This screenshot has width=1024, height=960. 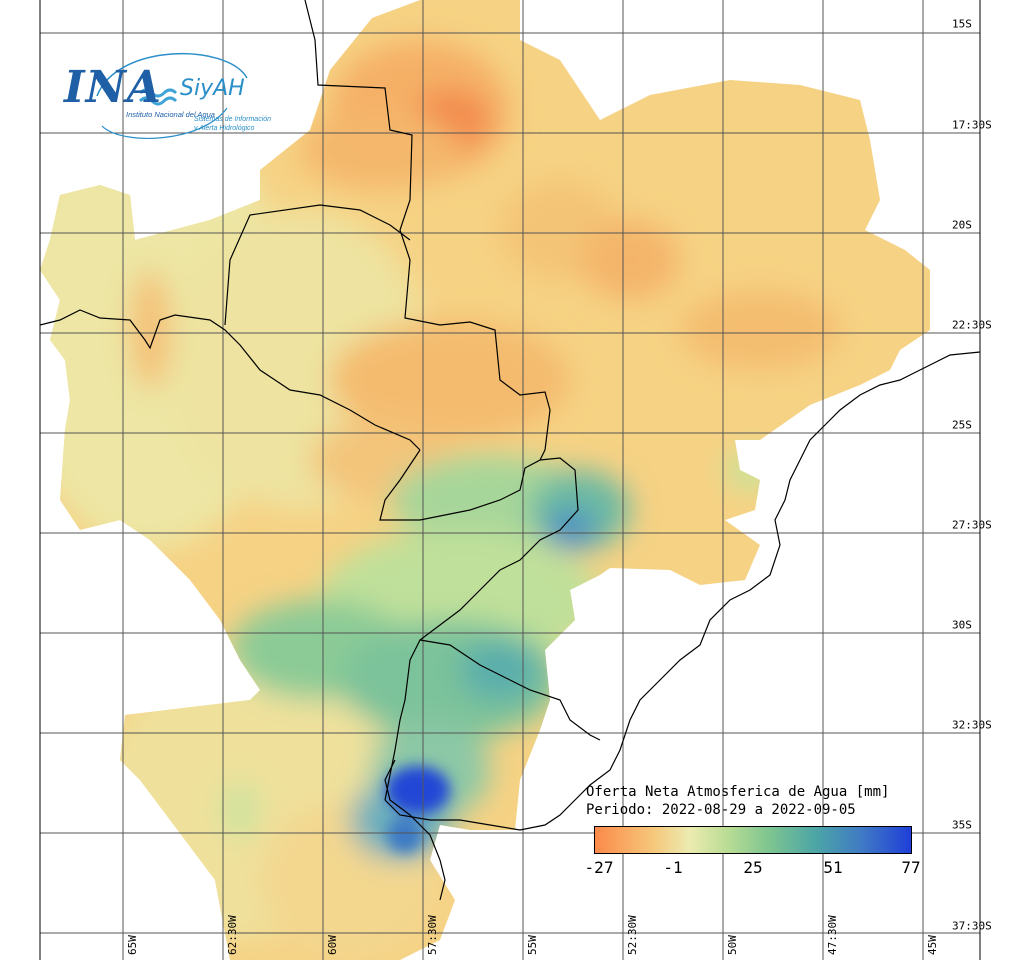 I want to click on legend-colorbar, so click(x=753, y=840).